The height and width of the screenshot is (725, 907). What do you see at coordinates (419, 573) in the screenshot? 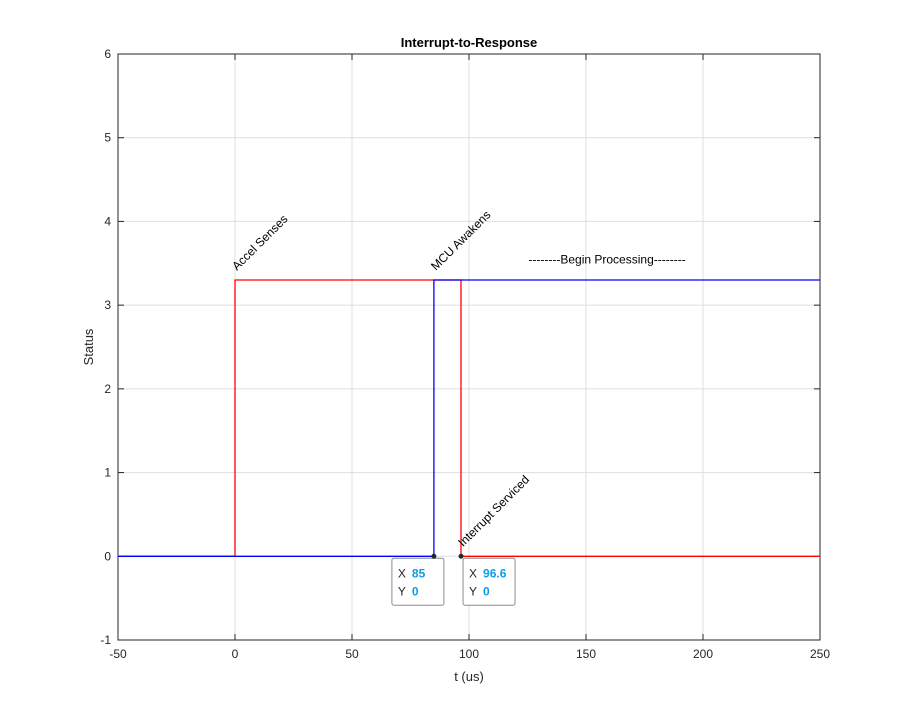
I see `datatip-x-value: 85` at bounding box center [419, 573].